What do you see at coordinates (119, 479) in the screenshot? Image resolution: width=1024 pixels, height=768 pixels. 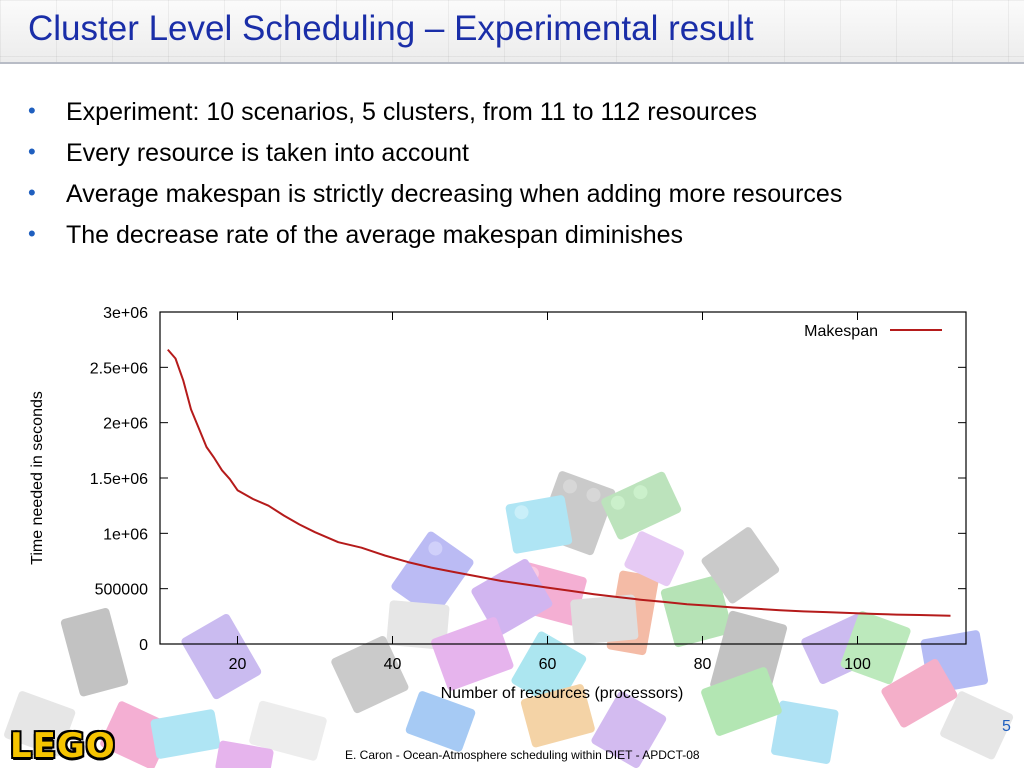 I see `y-tick-label: 1.5e+06` at bounding box center [119, 479].